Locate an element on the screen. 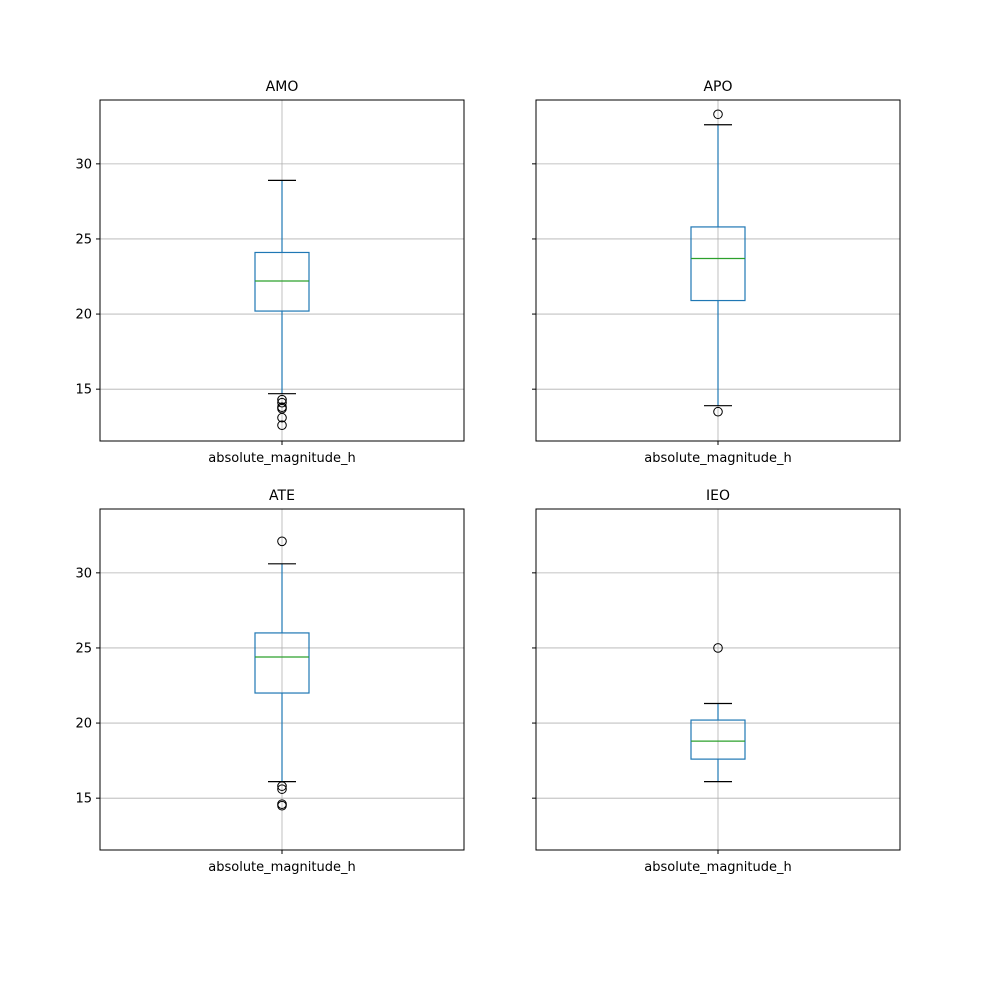 This screenshot has height=1000, width=1000. subplot-ieo: IEO absolute_magnitude_h is located at coordinates (716, 681).